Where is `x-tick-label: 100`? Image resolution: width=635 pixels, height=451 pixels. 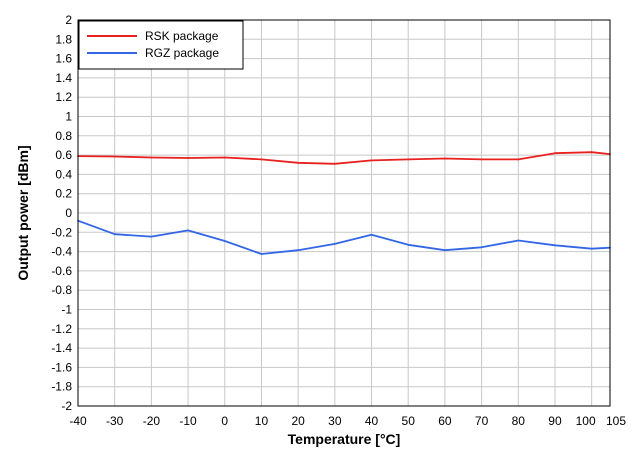 x-tick-label: 100 is located at coordinates (586, 421).